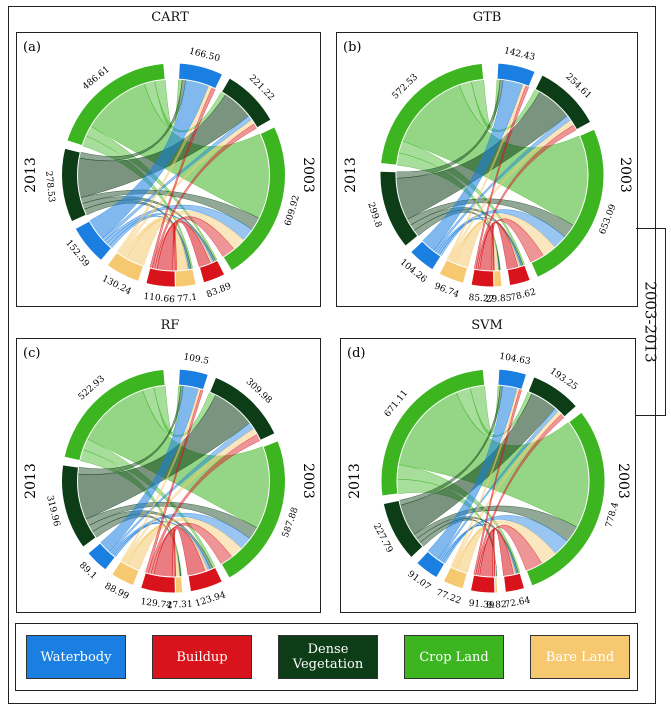 The width and height of the screenshot is (671, 710). Describe the element at coordinates (196, 359) in the screenshot. I see `value-label-waterbody-2003: 109.5` at that location.